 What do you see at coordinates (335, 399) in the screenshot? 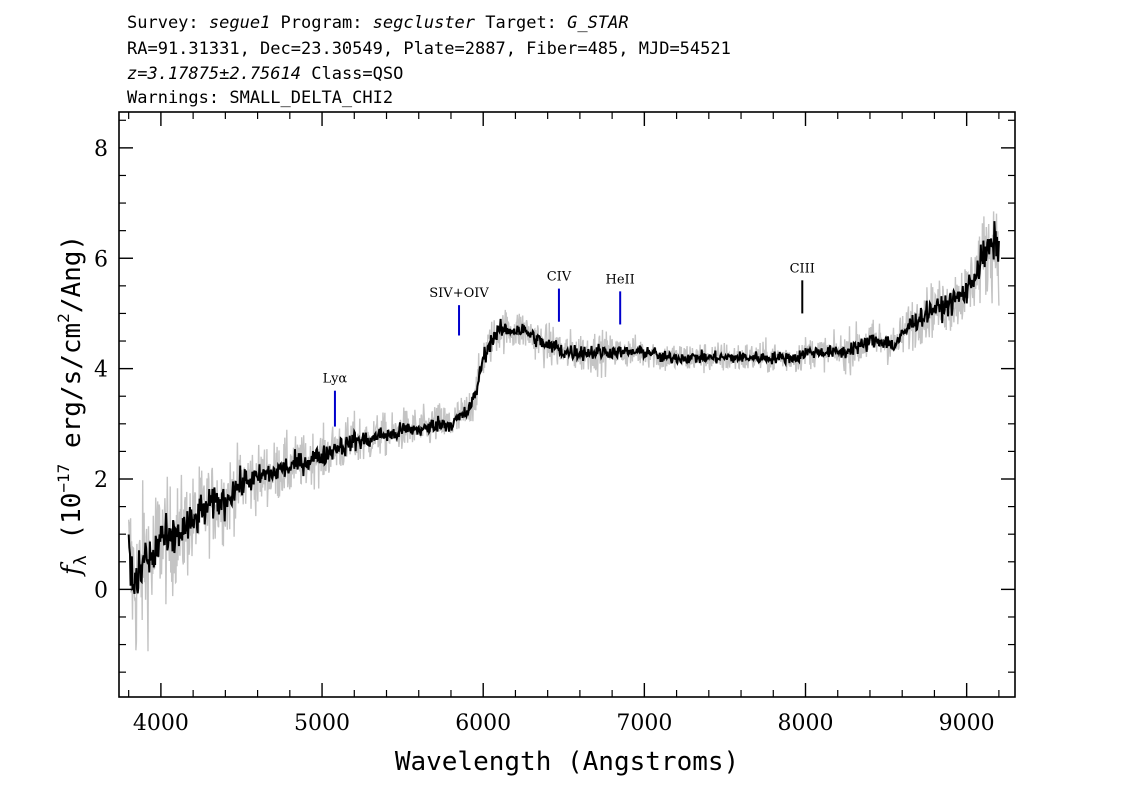
I see `emission-line-0: Lyα` at bounding box center [335, 399].